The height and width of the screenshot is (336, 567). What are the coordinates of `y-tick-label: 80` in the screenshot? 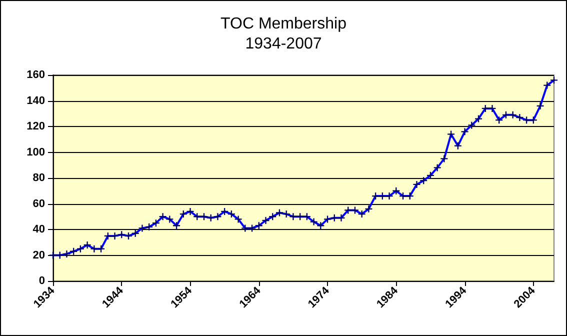 It's located at (38, 178).